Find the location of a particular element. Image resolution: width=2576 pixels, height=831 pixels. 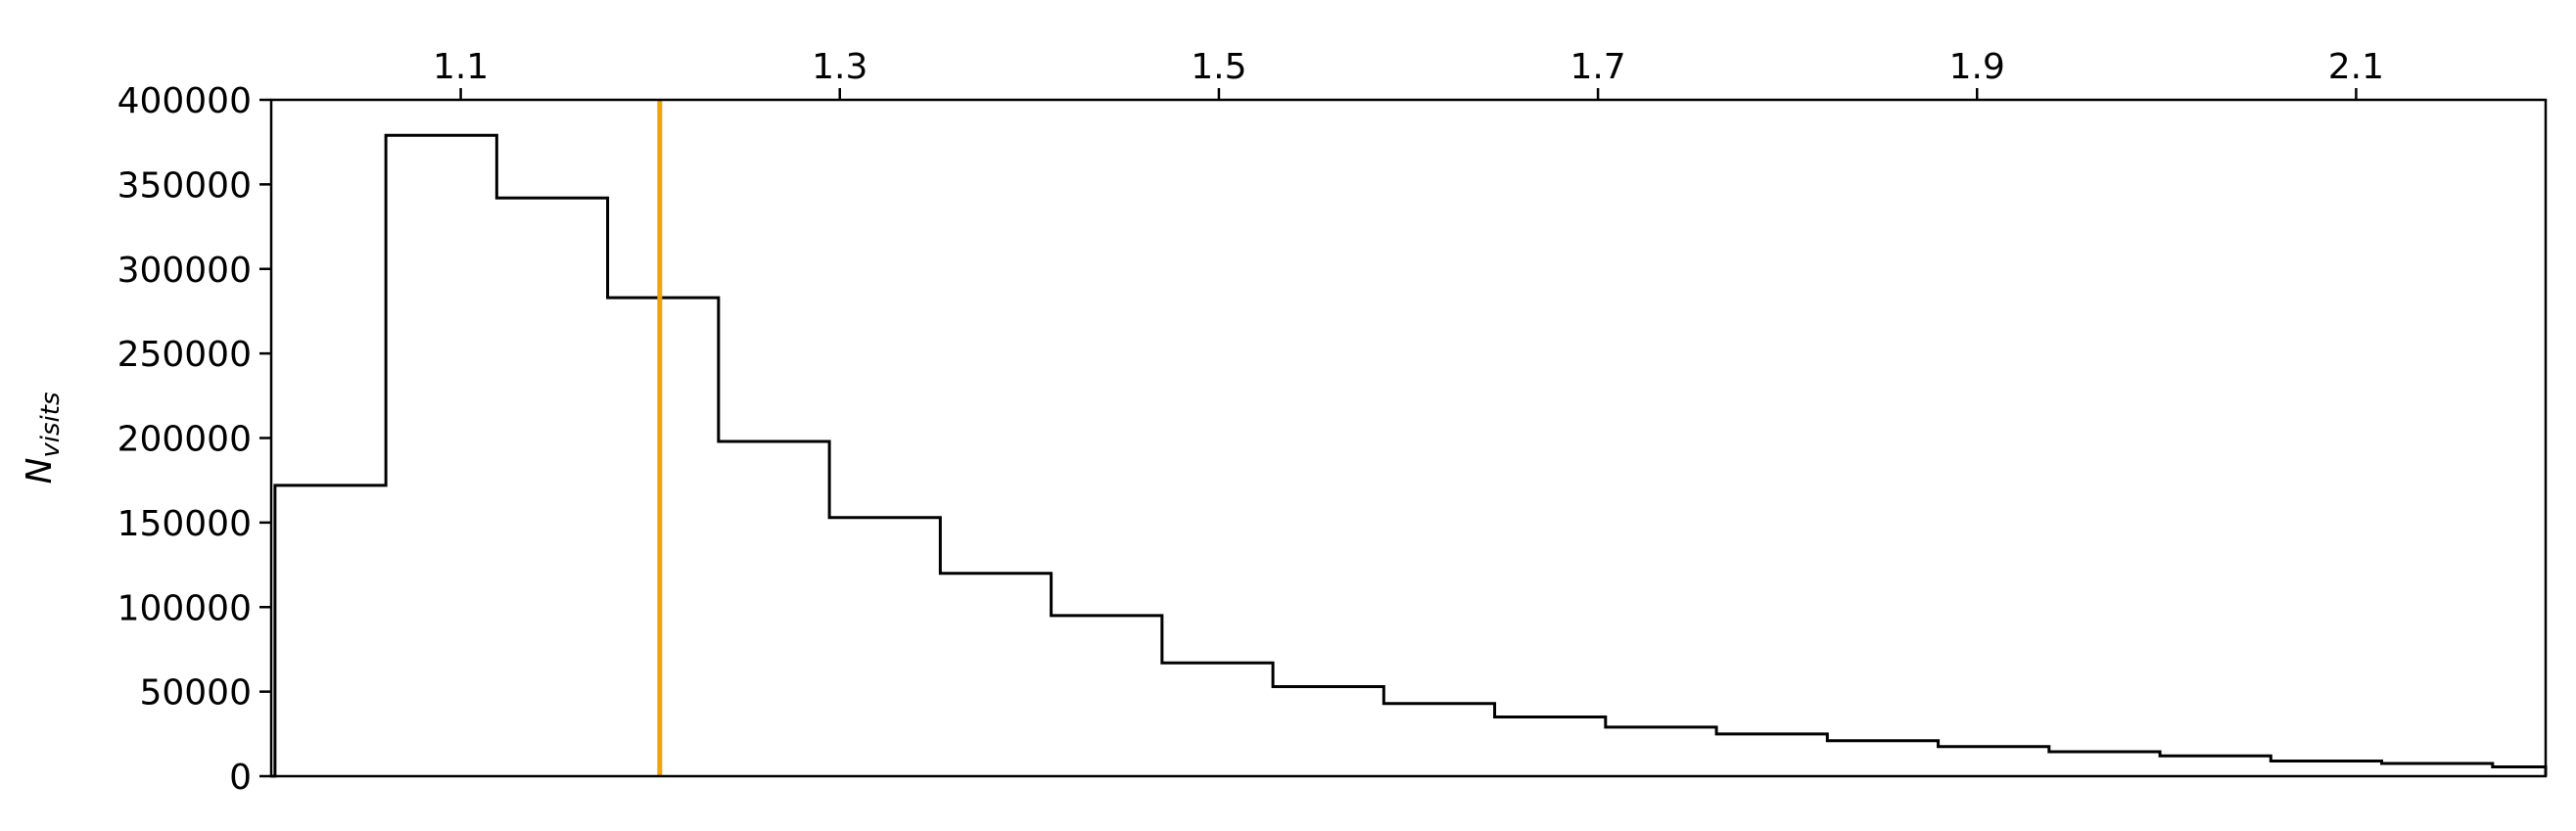

y-axis-label-main: N is located at coordinates (40, 471).